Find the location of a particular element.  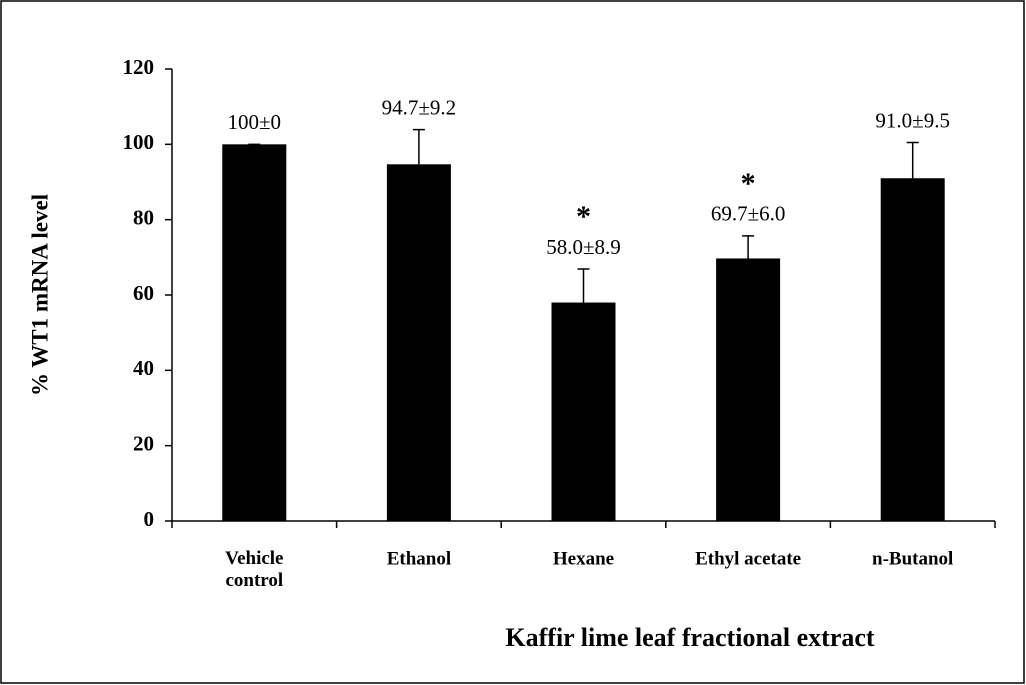

y-tick-label: 120 is located at coordinates (139, 67).